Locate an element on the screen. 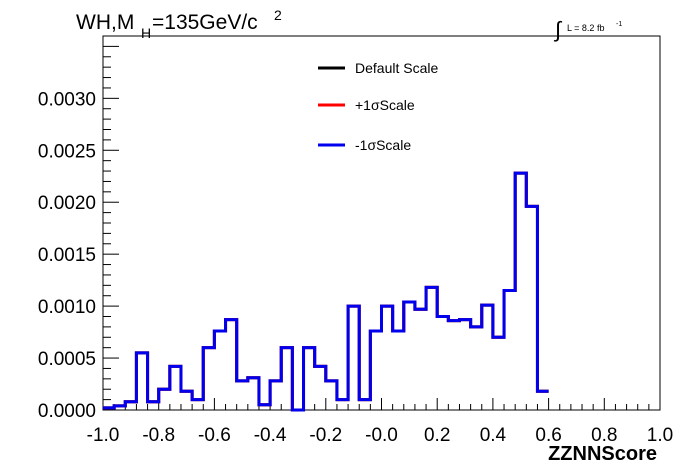 This screenshot has height=472, width=696. lumi-superscript: -1 is located at coordinates (619, 24).